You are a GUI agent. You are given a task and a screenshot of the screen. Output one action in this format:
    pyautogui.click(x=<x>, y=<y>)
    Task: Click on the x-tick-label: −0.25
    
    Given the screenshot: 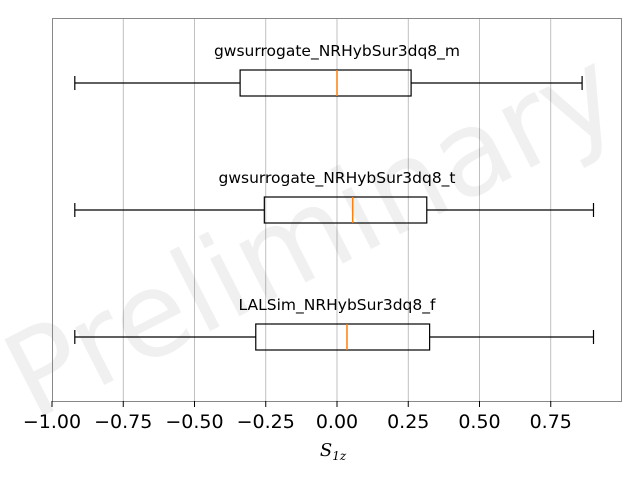 What is the action you would take?
    pyautogui.click(x=266, y=422)
    